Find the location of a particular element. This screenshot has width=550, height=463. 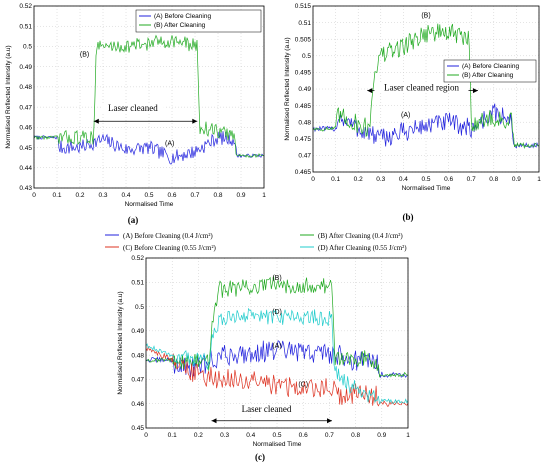

annotation-bg is located at coordinates (133, 108).